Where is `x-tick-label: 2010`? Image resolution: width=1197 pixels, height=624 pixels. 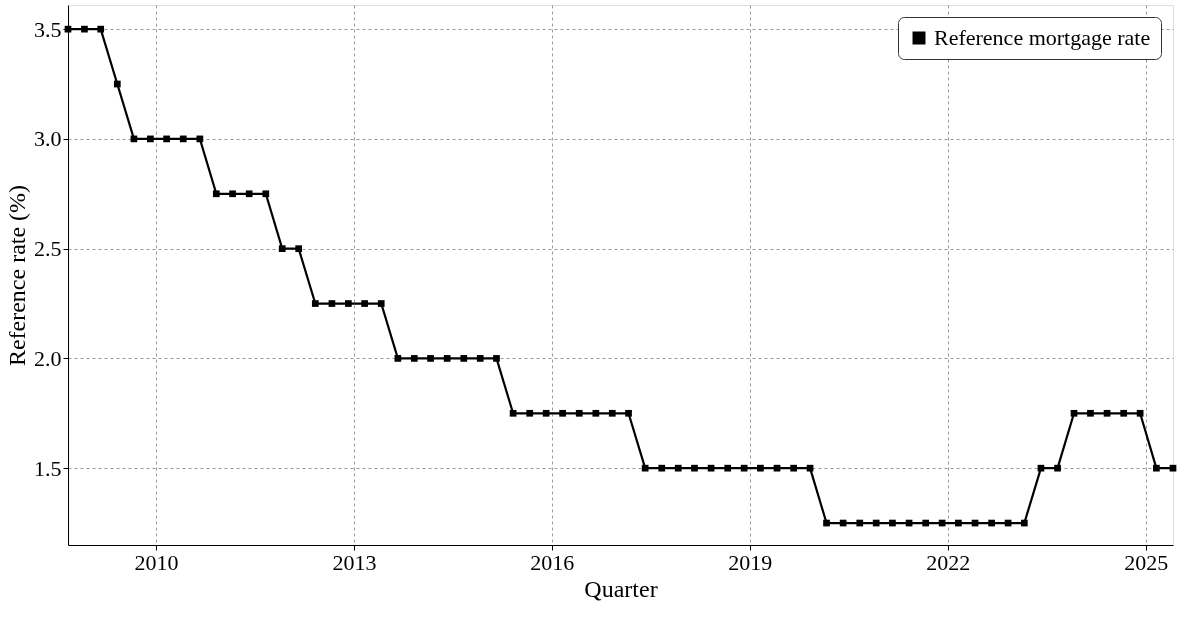
x-tick-label: 2010 is located at coordinates (156, 562).